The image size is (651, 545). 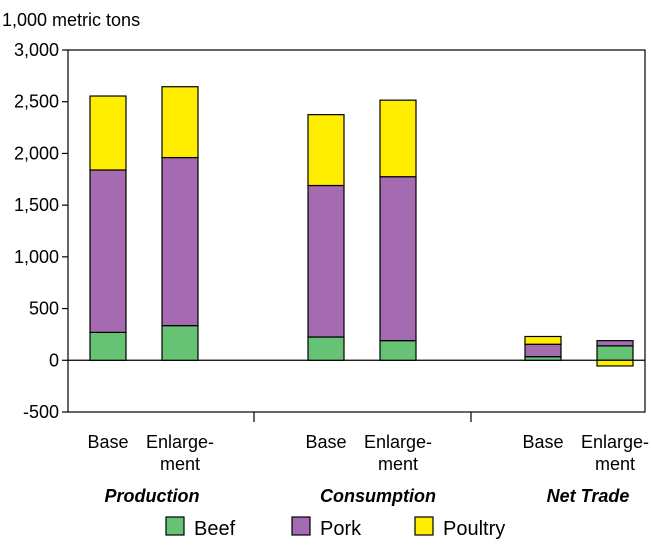 What do you see at coordinates (152, 496) in the screenshot?
I see `group-label: Production` at bounding box center [152, 496].